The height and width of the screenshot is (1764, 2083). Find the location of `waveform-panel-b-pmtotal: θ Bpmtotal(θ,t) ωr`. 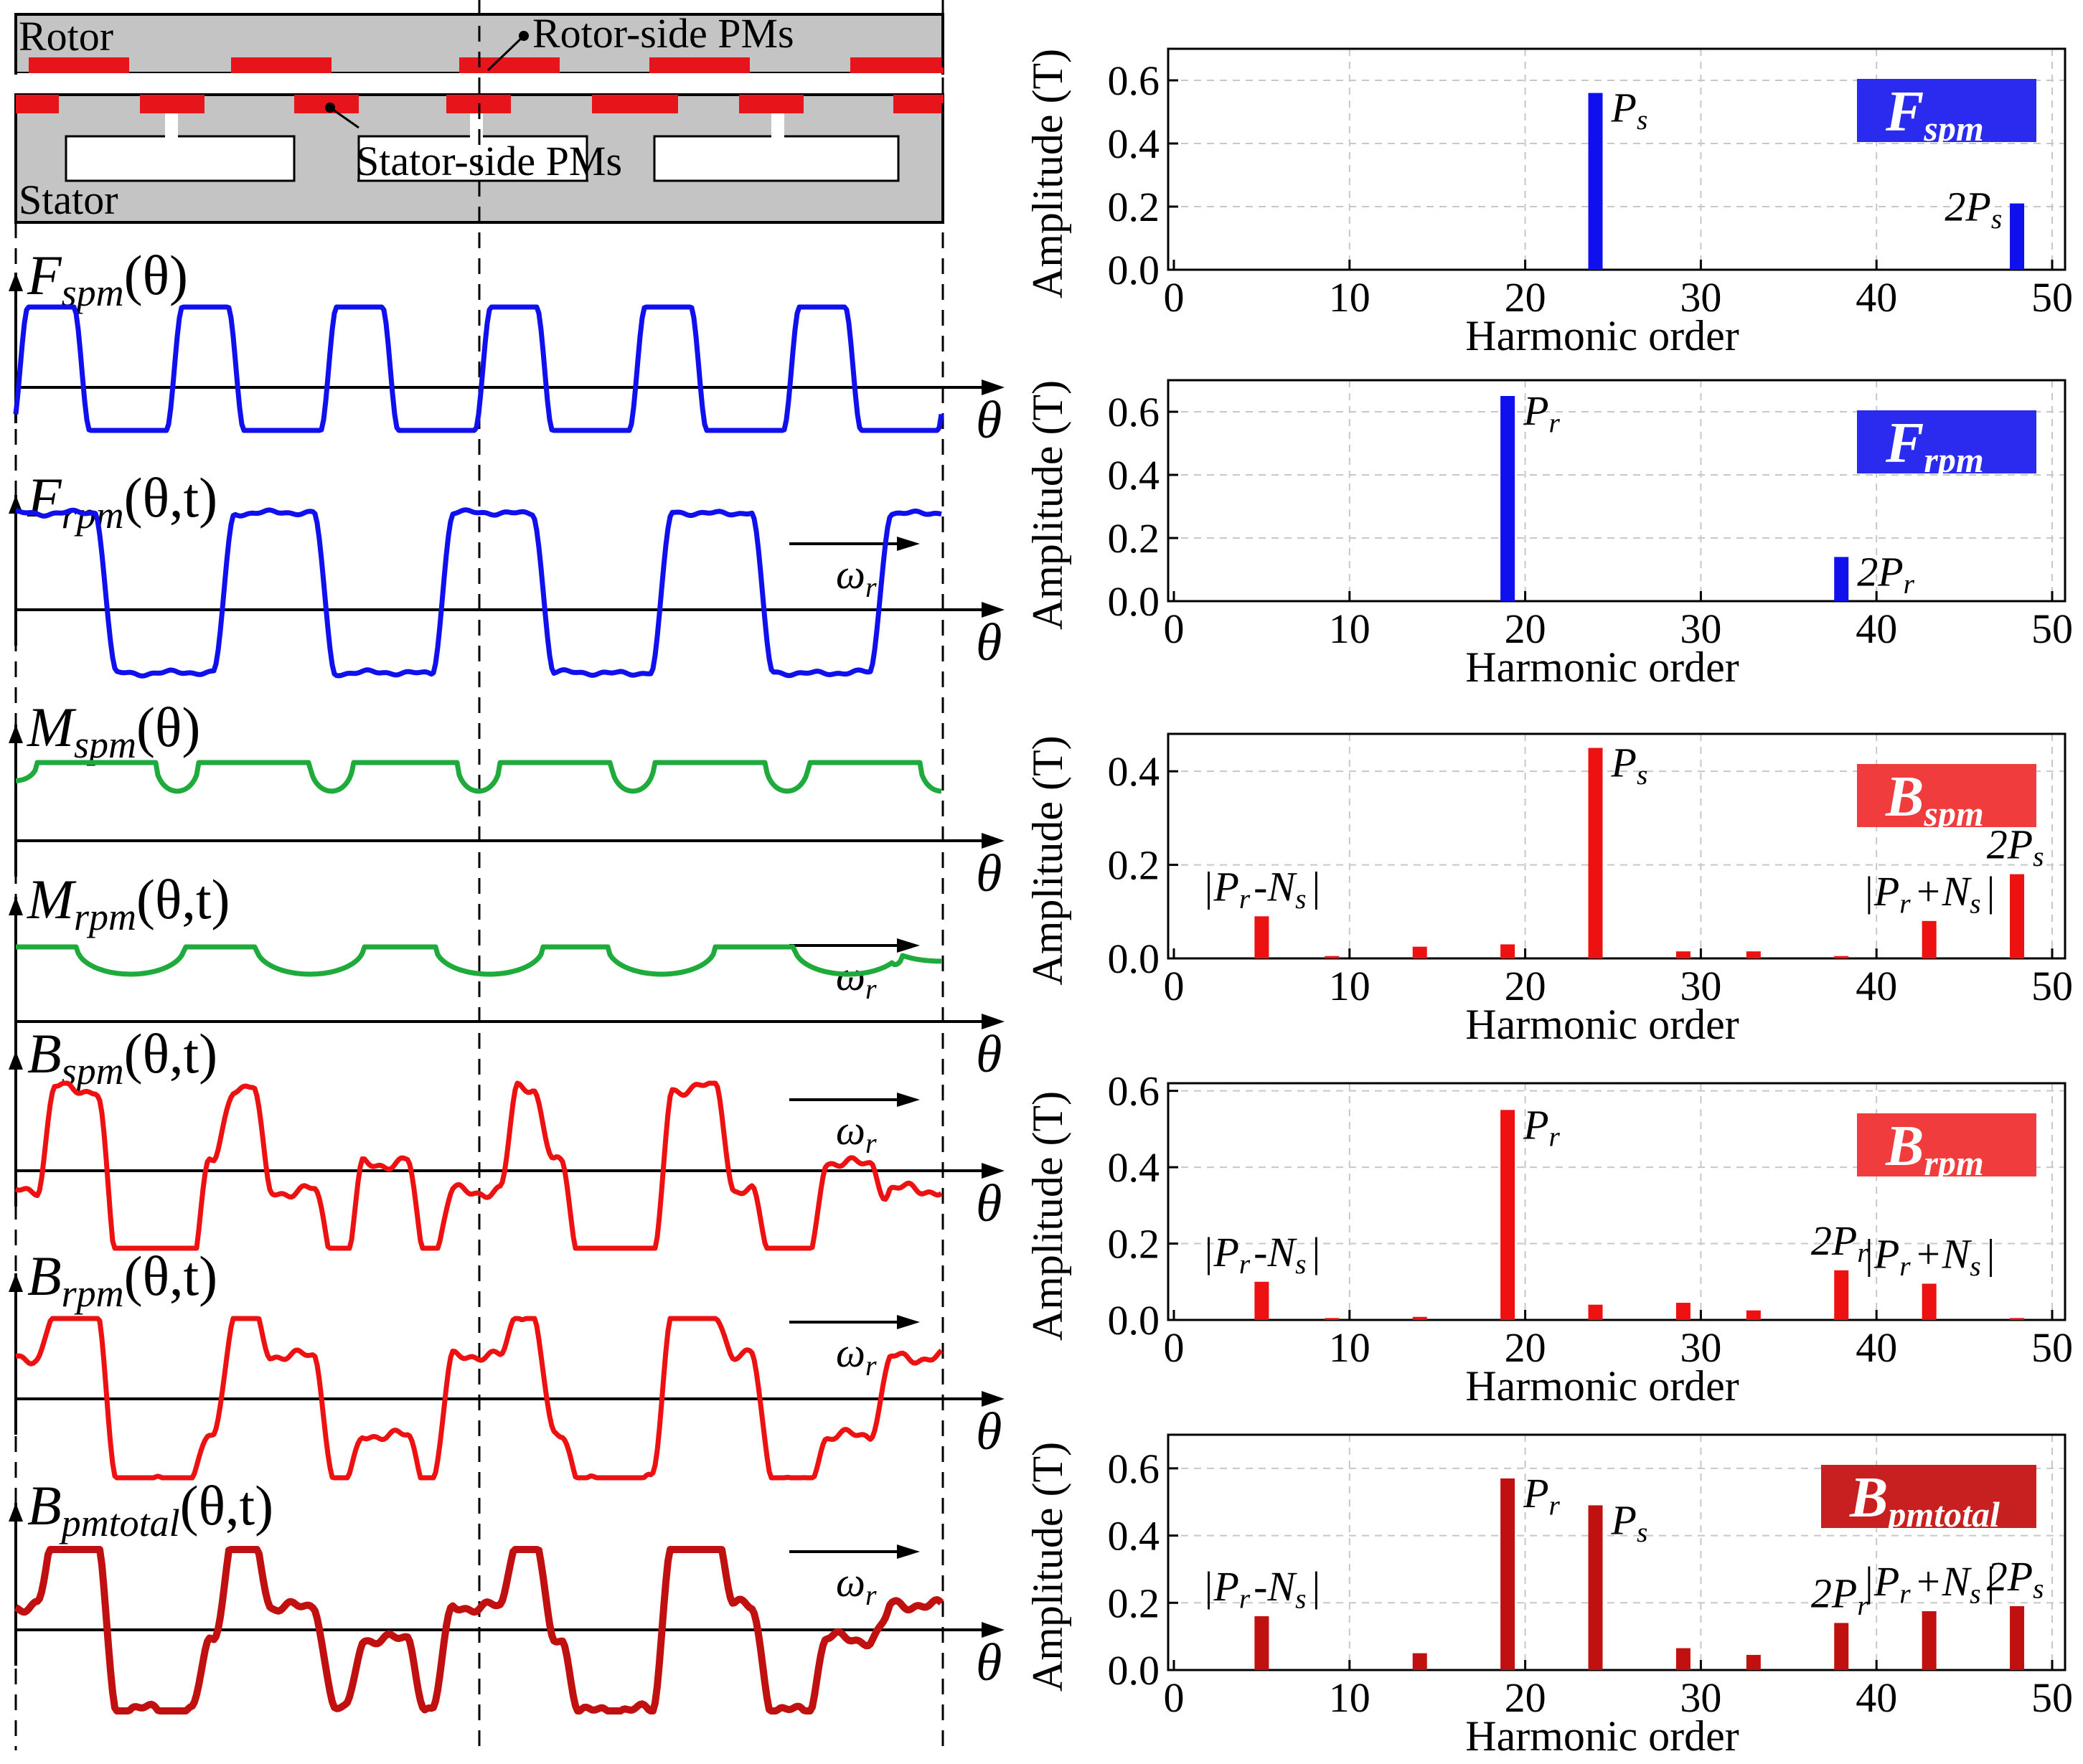

waveform-panel-b-pmtotal: θ Bpmtotal(θ,t) ωr is located at coordinates (507, 1594).